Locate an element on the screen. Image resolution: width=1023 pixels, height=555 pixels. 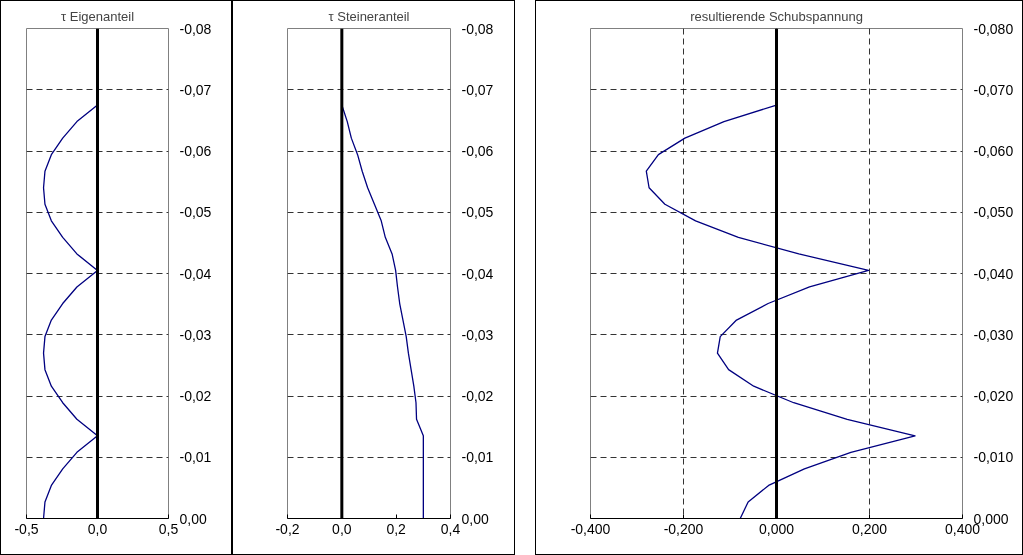
x-tick-label: 0,000 is located at coordinates (776, 528).